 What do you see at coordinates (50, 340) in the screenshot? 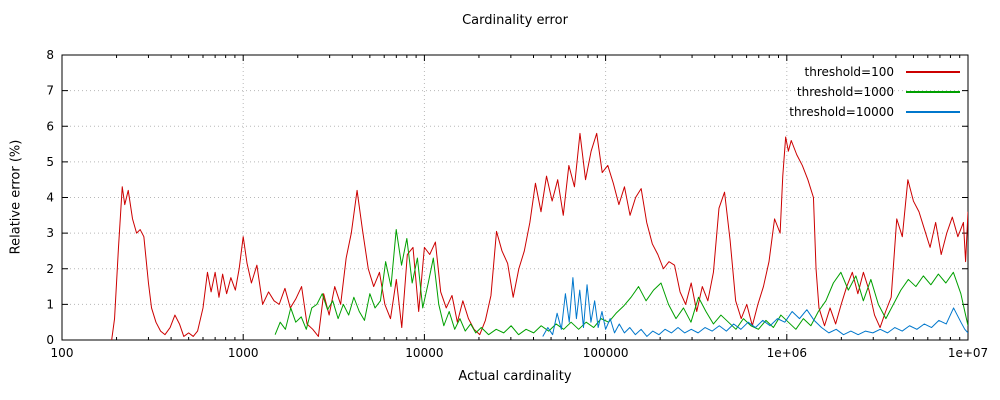
I see `y-tick-label: 0` at bounding box center [50, 340].